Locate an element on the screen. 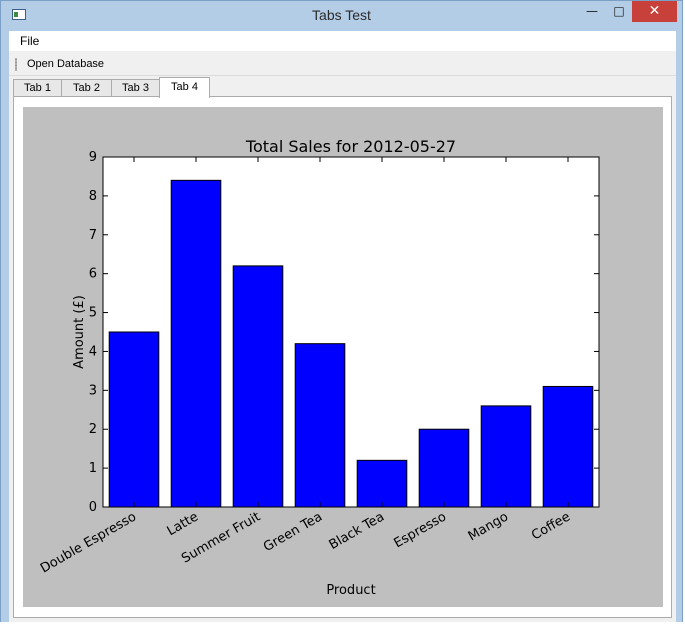  x-tick-label: Espresso is located at coordinates (420, 530).